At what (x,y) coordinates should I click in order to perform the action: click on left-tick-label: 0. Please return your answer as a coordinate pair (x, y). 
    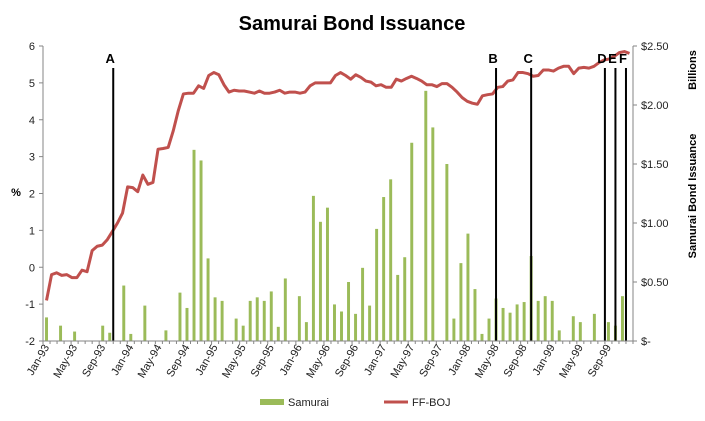
    Looking at the image, I should click on (32, 268).